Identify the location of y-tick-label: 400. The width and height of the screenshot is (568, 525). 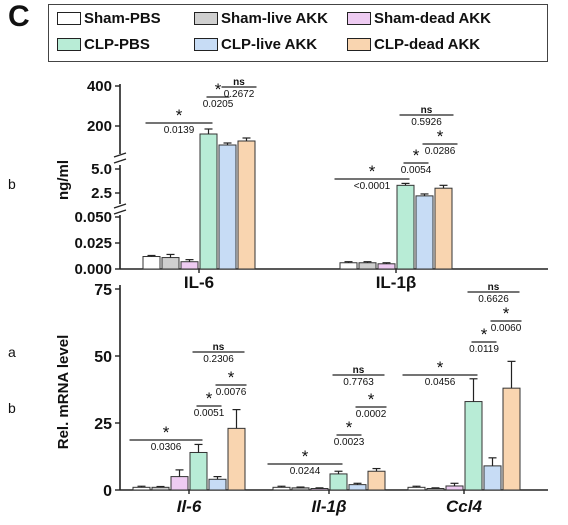
(99, 86).